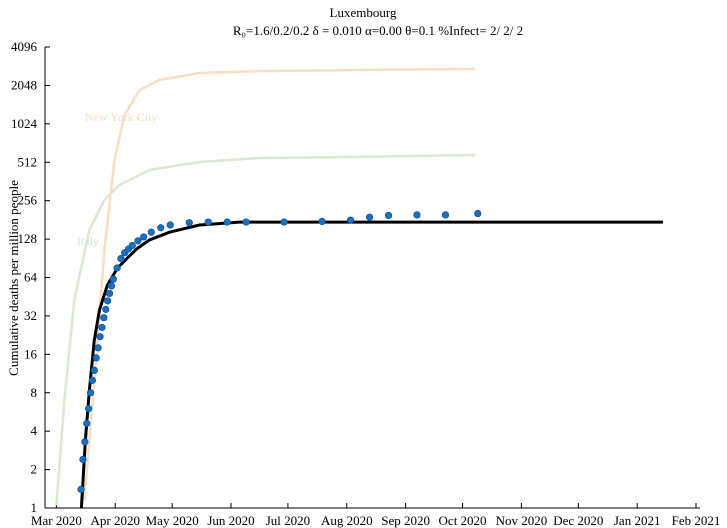  What do you see at coordinates (405, 520) in the screenshot?
I see `x-tick-label: Sep 2020` at bounding box center [405, 520].